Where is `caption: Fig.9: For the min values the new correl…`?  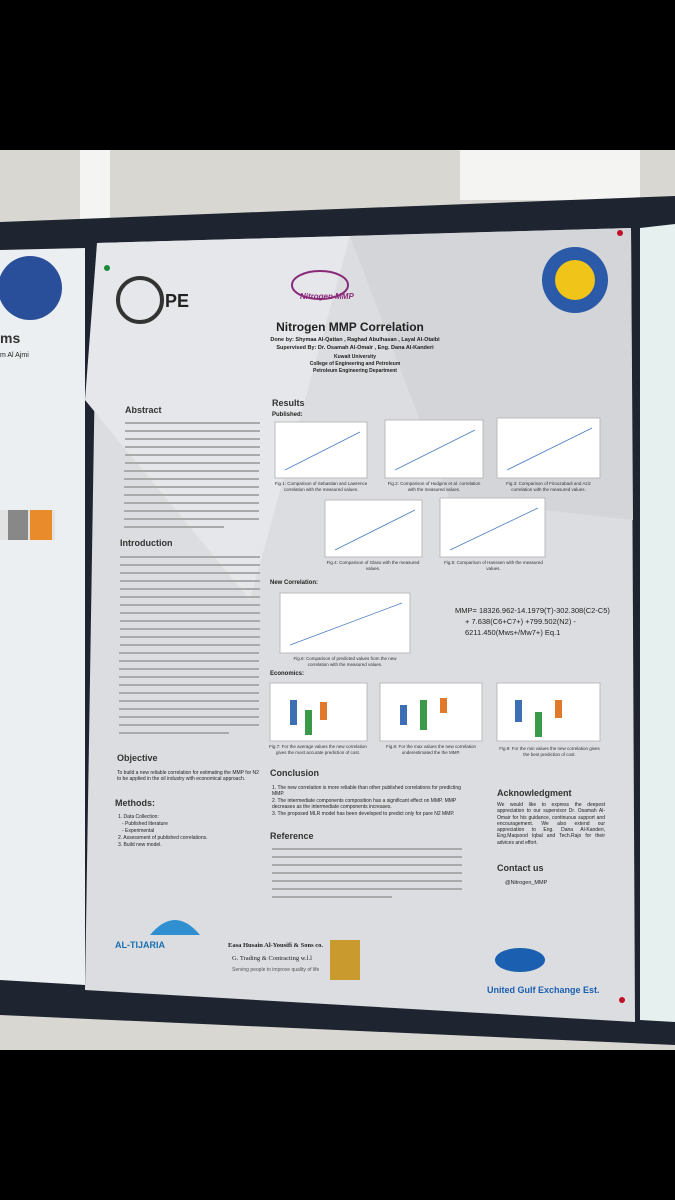
caption: Fig.9: For the min values the new correl… is located at coordinates (549, 751).